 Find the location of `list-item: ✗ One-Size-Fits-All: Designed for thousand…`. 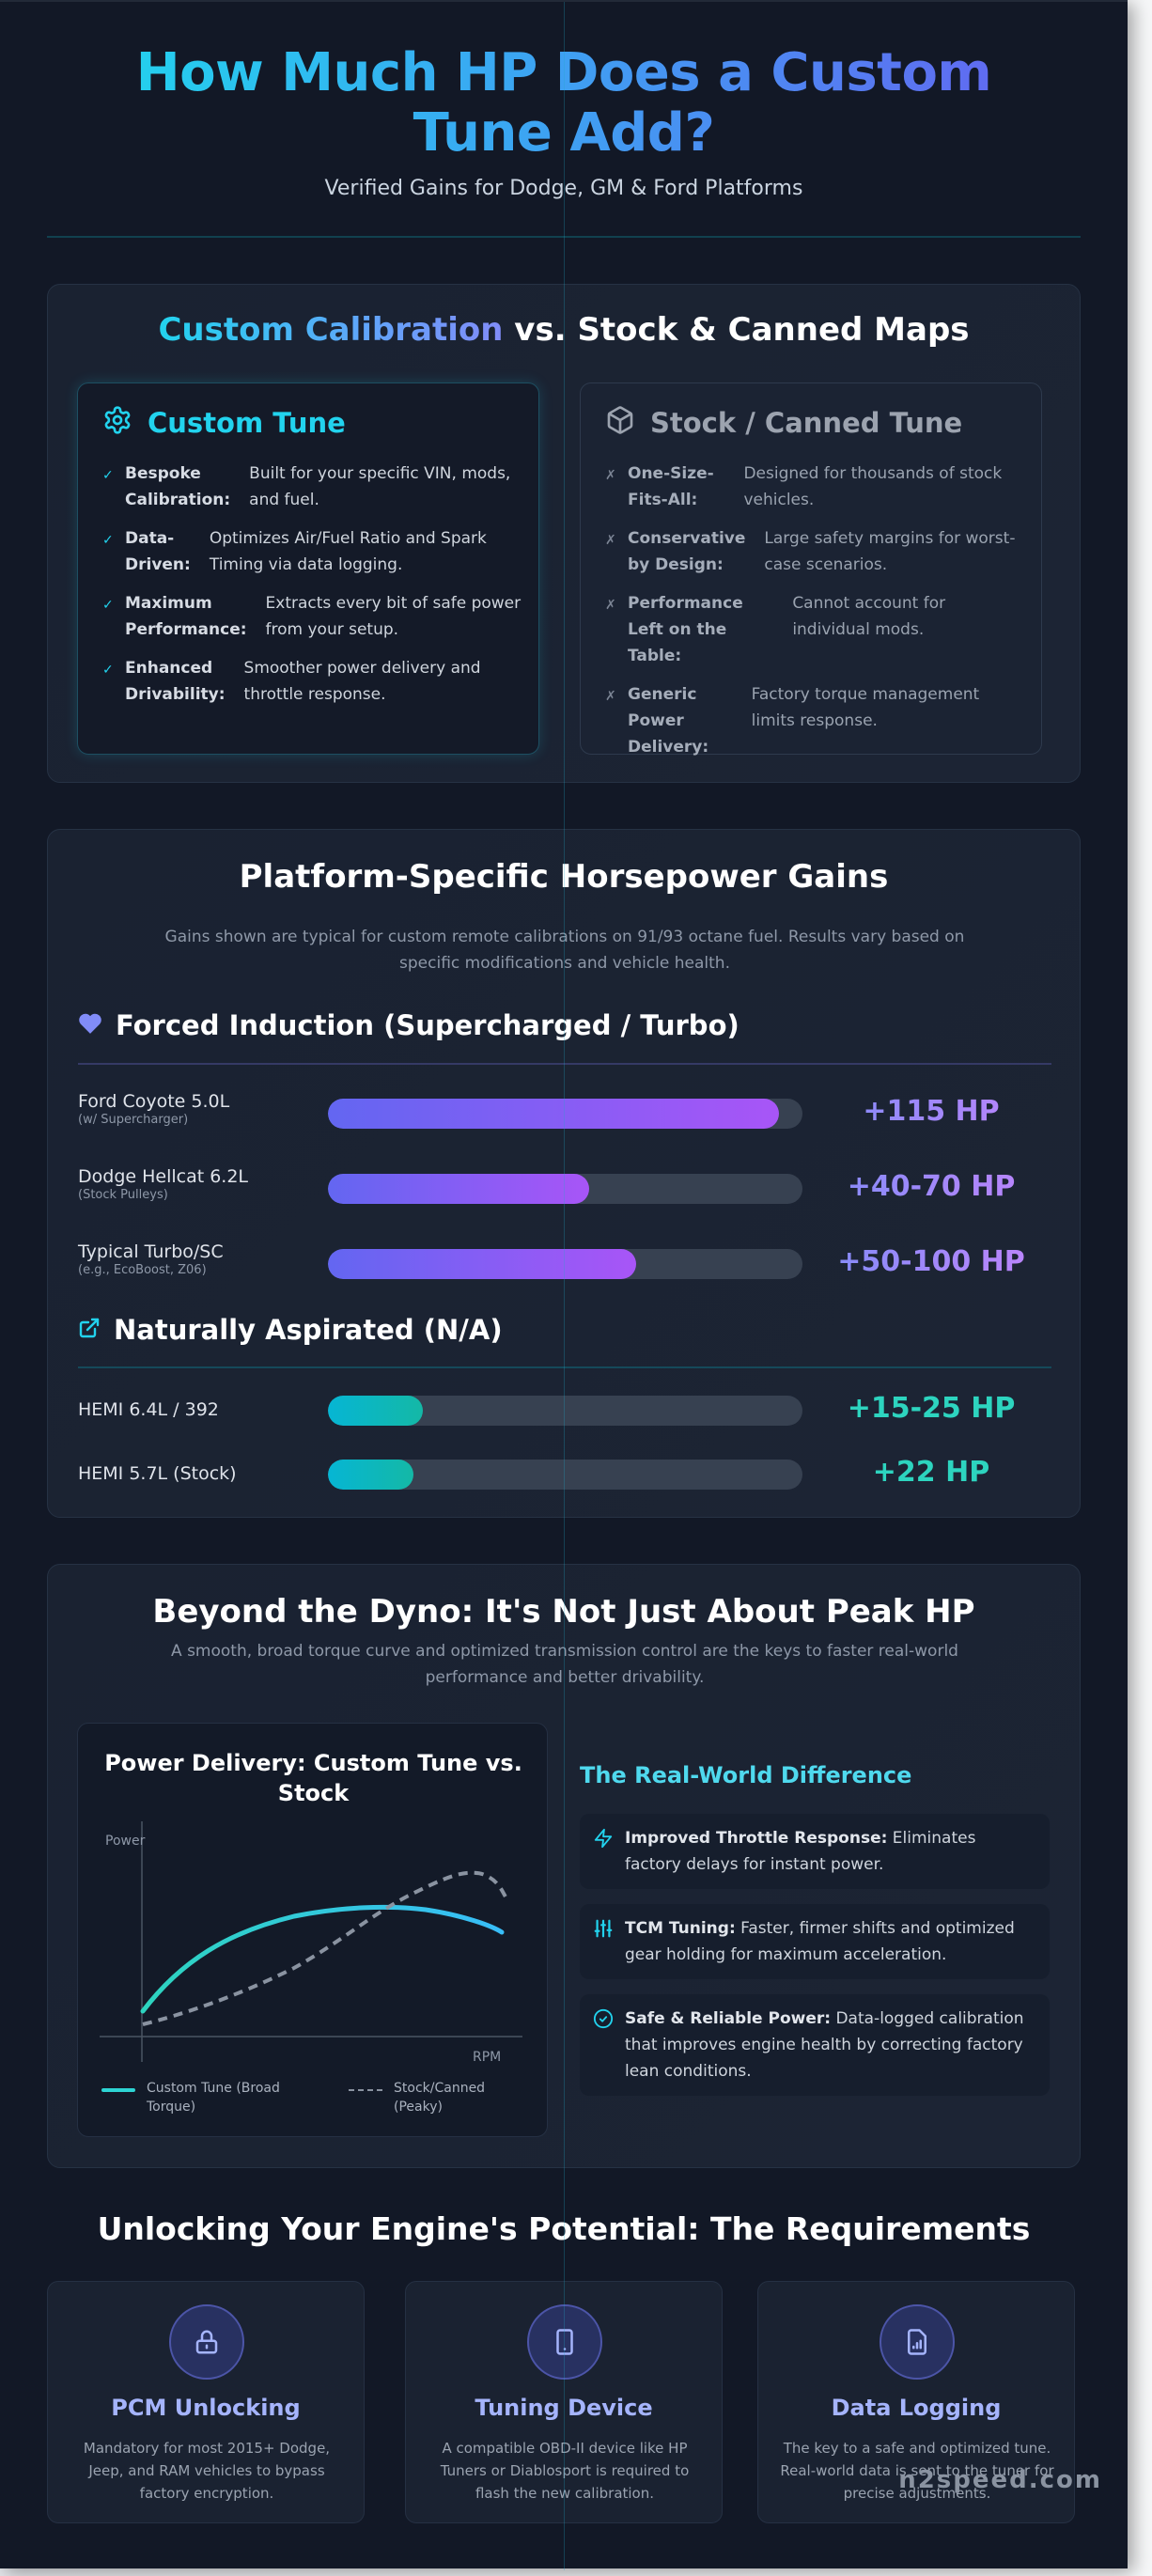

list-item: ✗ One-Size-Fits-All: Designed for thousand… is located at coordinates (814, 487).